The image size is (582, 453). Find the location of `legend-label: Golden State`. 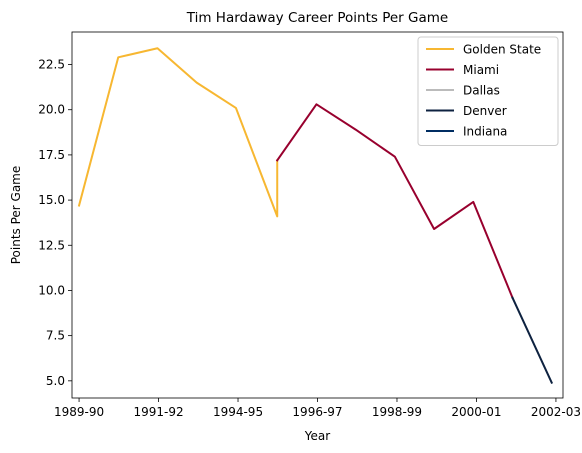

legend-label: Golden State is located at coordinates (502, 50).